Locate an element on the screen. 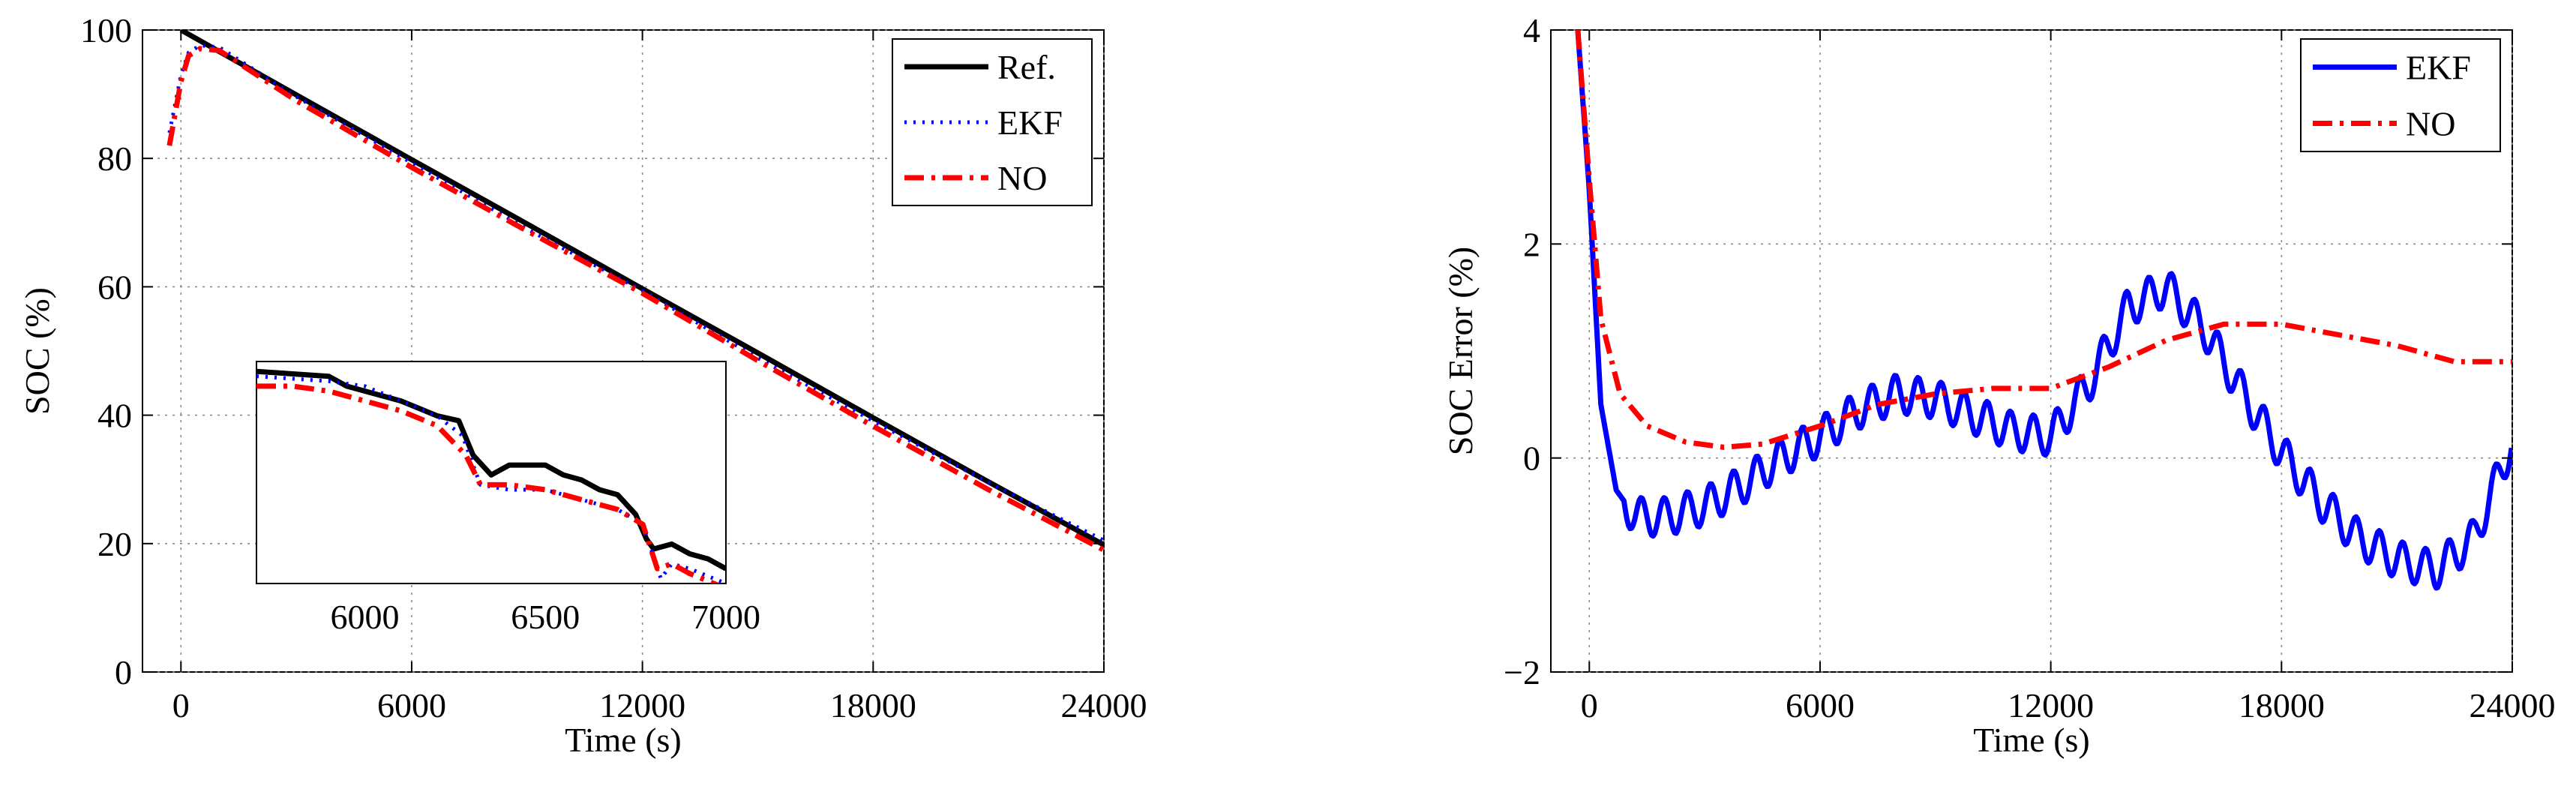 Image resolution: width=2576 pixels, height=786 pixels. soc-y-axis-label: SOC (%) is located at coordinates (37, 351).